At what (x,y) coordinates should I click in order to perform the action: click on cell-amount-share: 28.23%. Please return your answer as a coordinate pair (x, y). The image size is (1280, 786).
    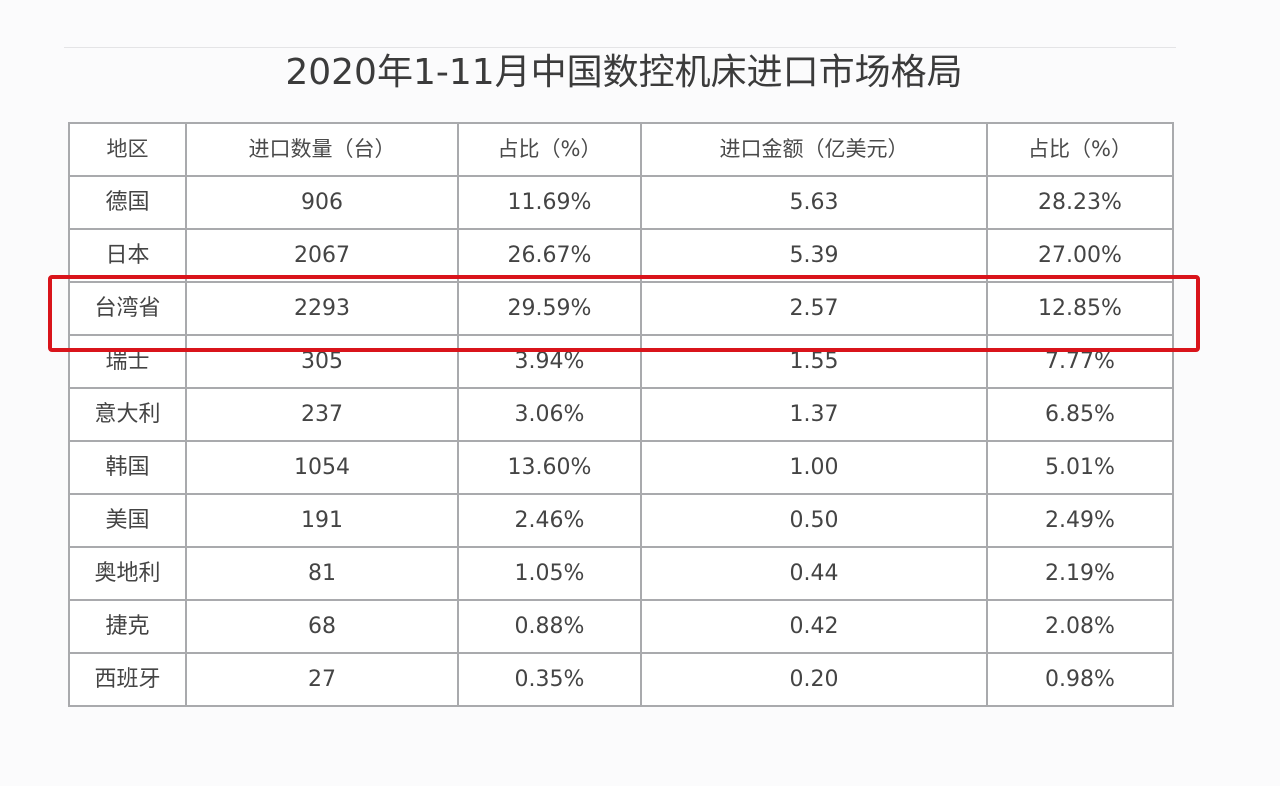
    Looking at the image, I should click on (1080, 202).